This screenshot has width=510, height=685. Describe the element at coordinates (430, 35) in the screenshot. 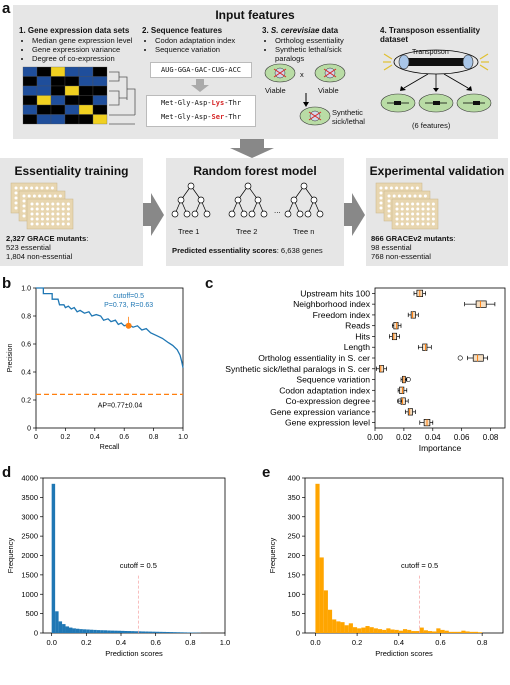

I see `feature4-title: 4. Transposon essentiality dataset` at that location.